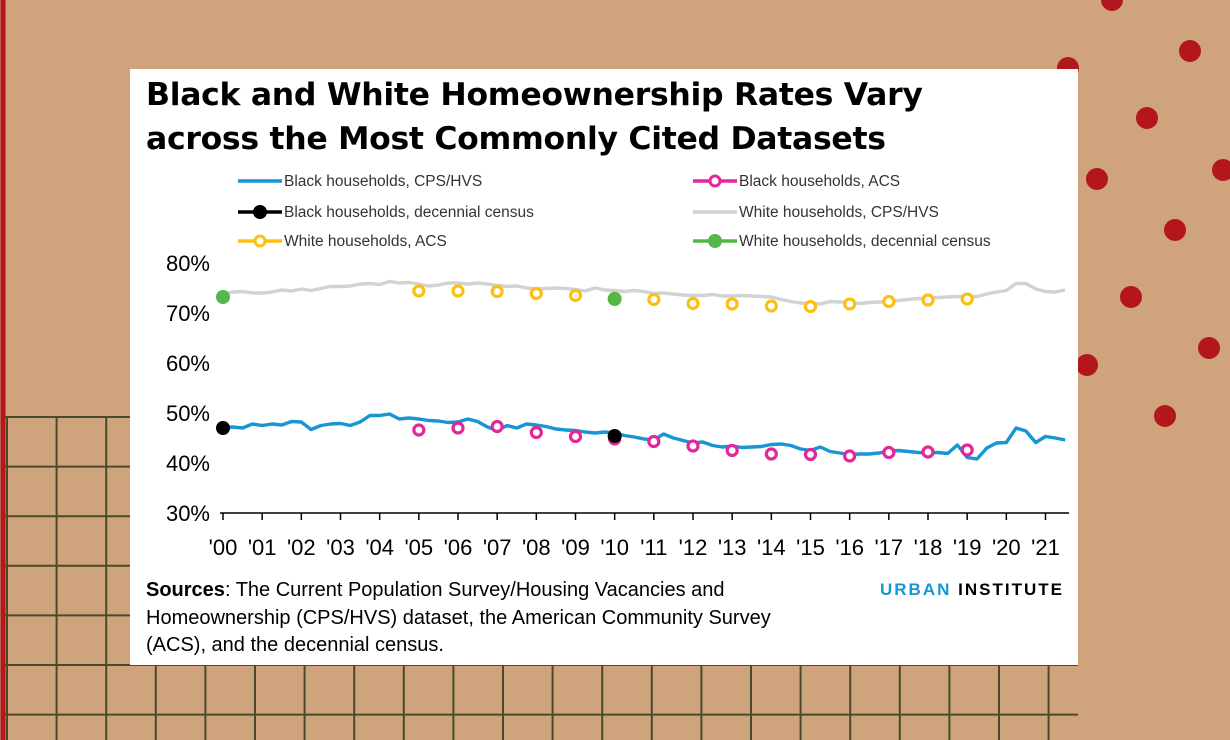 The height and width of the screenshot is (740, 1230). Describe the element at coordinates (928, 547) in the screenshot. I see `x-tick-label: '18` at that location.